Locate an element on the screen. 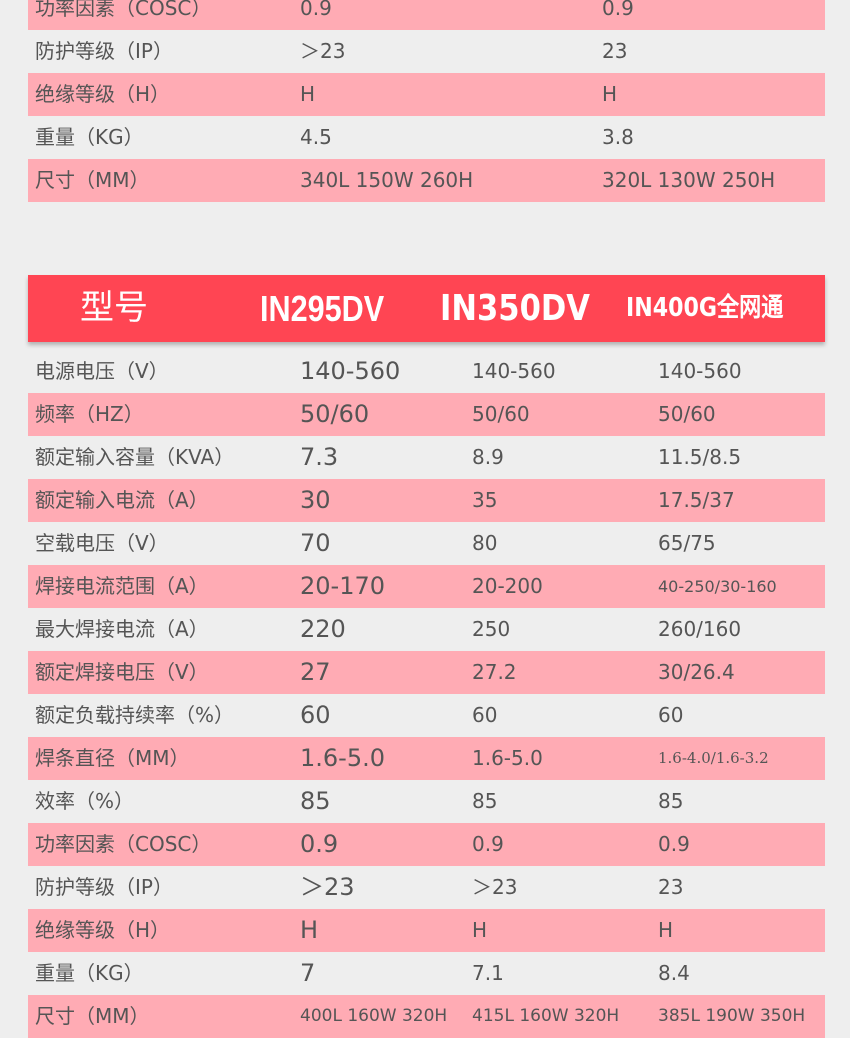  row-label: 焊条直径（MM） is located at coordinates (112, 758).